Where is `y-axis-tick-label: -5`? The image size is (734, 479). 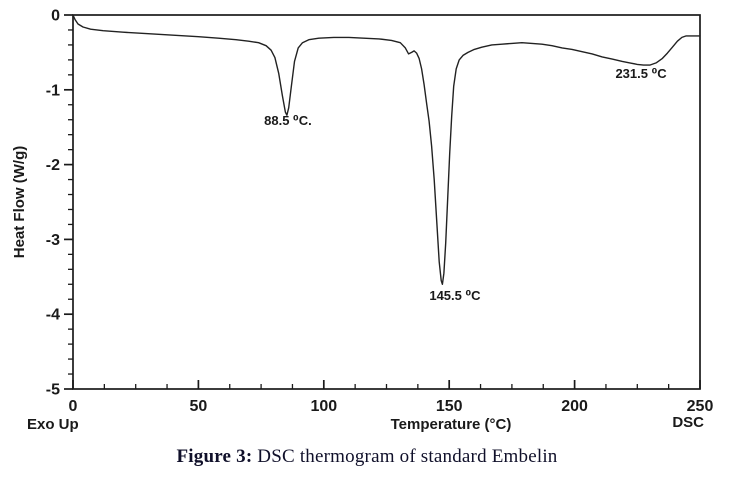 y-axis-tick-label: -5 is located at coordinates (53, 390).